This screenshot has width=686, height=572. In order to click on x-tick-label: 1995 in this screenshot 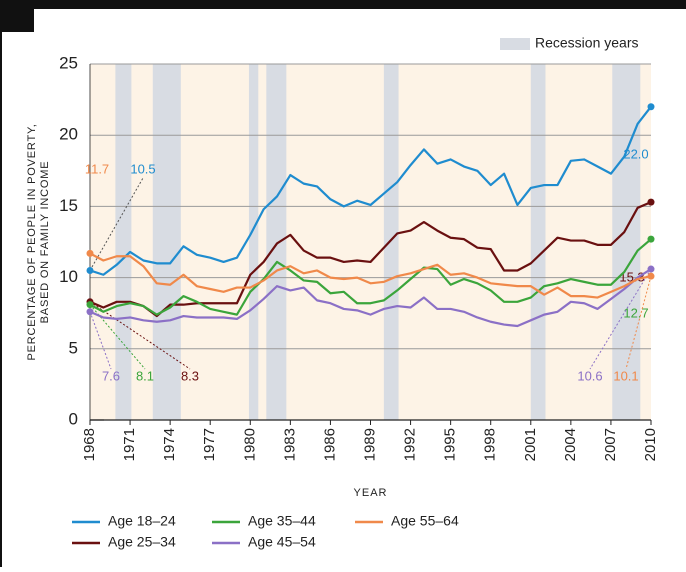, I will do `click(450, 444)`.